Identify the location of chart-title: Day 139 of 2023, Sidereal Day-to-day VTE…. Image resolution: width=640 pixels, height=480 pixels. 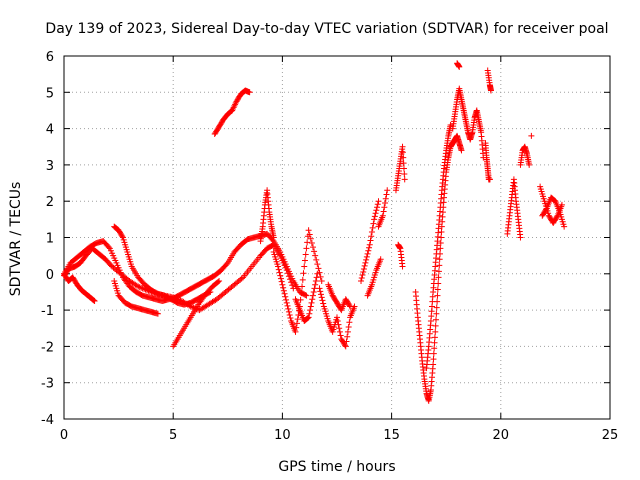
(326, 29).